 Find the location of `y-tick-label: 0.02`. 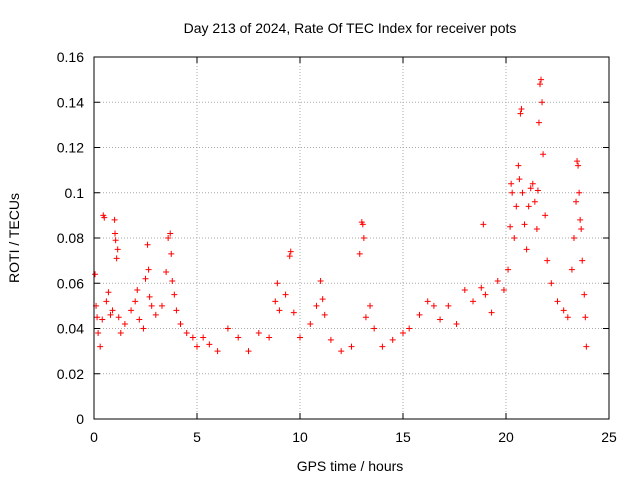

y-tick-label: 0.02 is located at coordinates (70, 374).